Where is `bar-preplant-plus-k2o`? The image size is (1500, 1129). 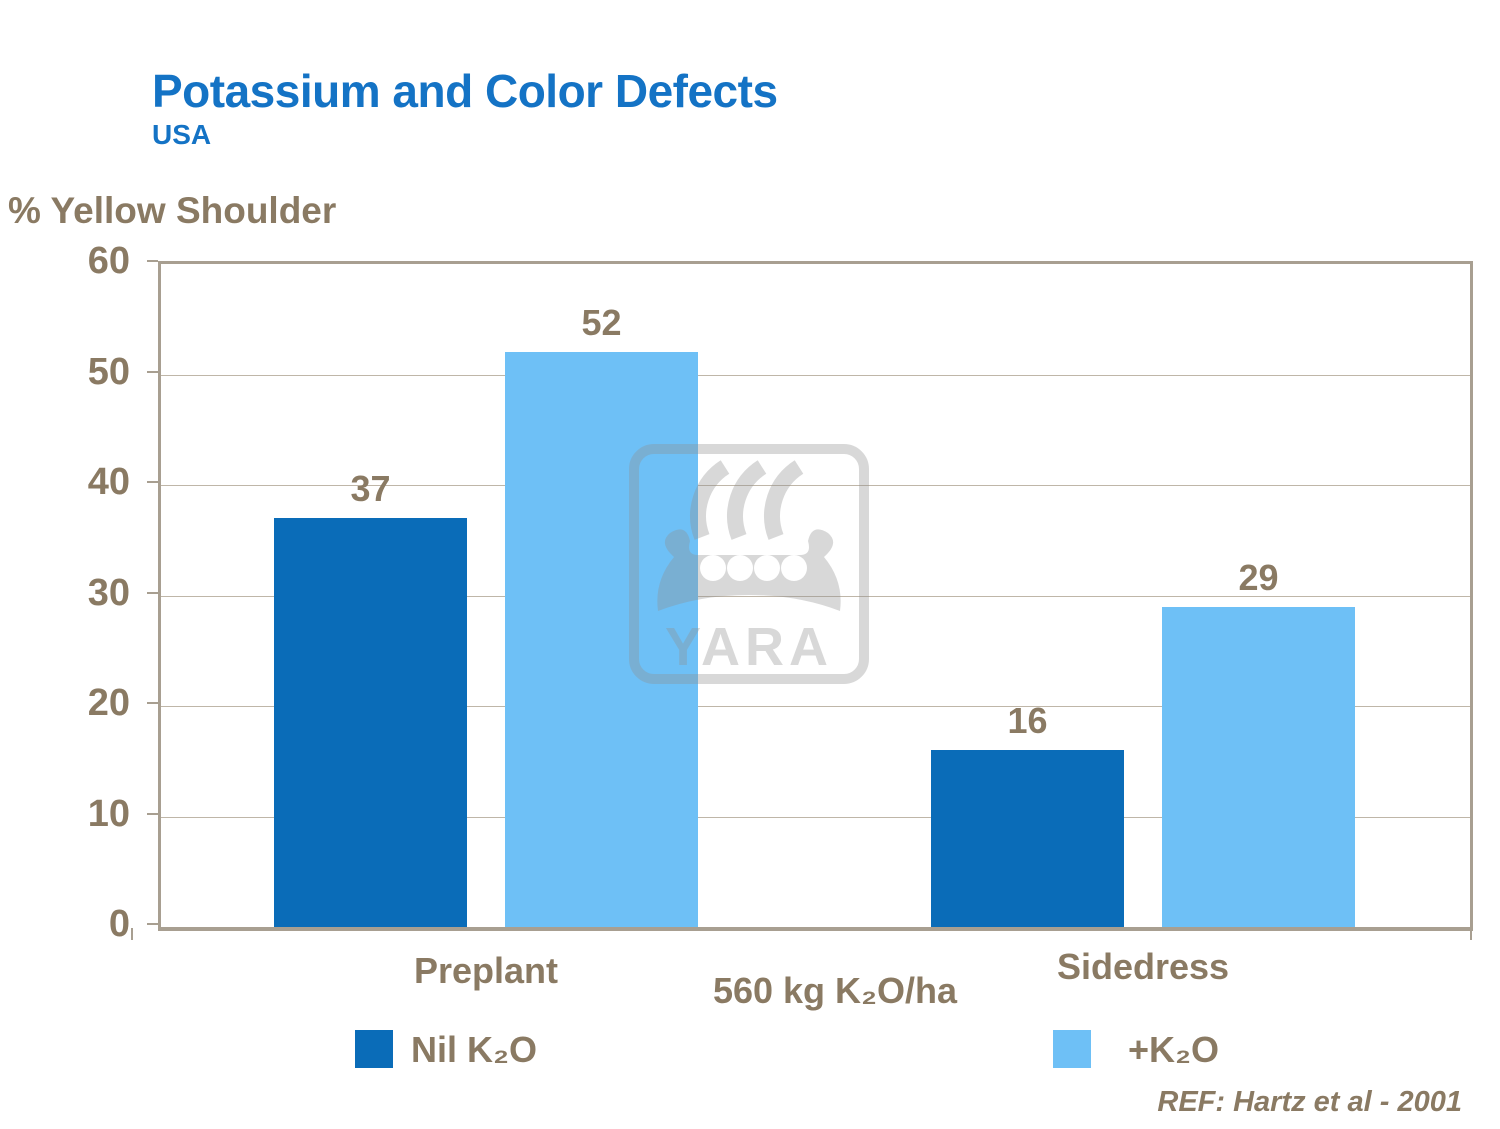 bar-preplant-plus-k2o is located at coordinates (601, 639).